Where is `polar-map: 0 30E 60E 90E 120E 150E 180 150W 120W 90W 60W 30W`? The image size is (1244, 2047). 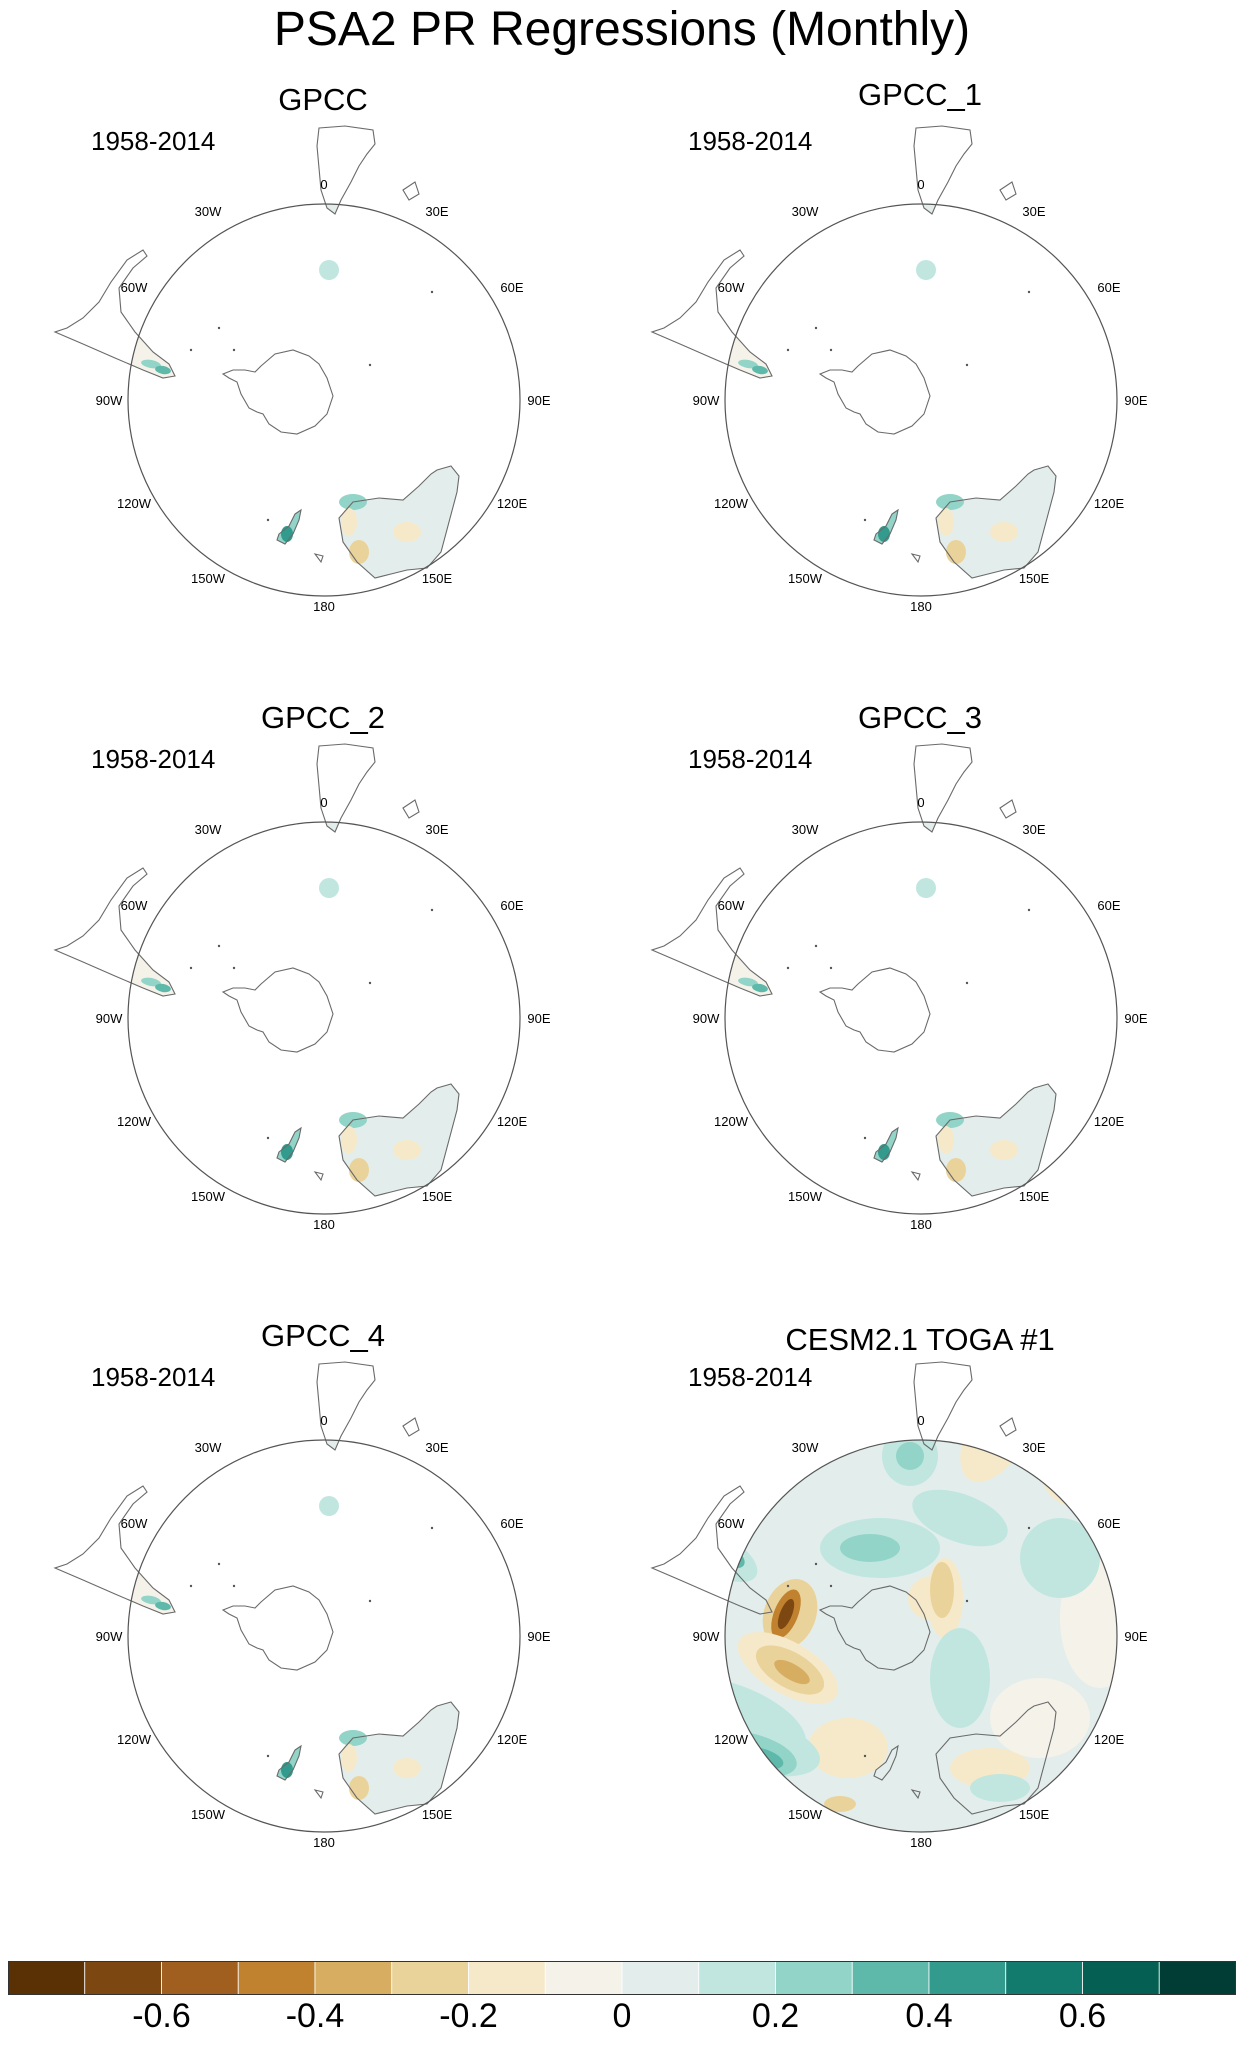 polar-map: 0 30E 60E 90E 120E 150E 180 150W 120W 90W 60W 30W is located at coordinates (302, 987).